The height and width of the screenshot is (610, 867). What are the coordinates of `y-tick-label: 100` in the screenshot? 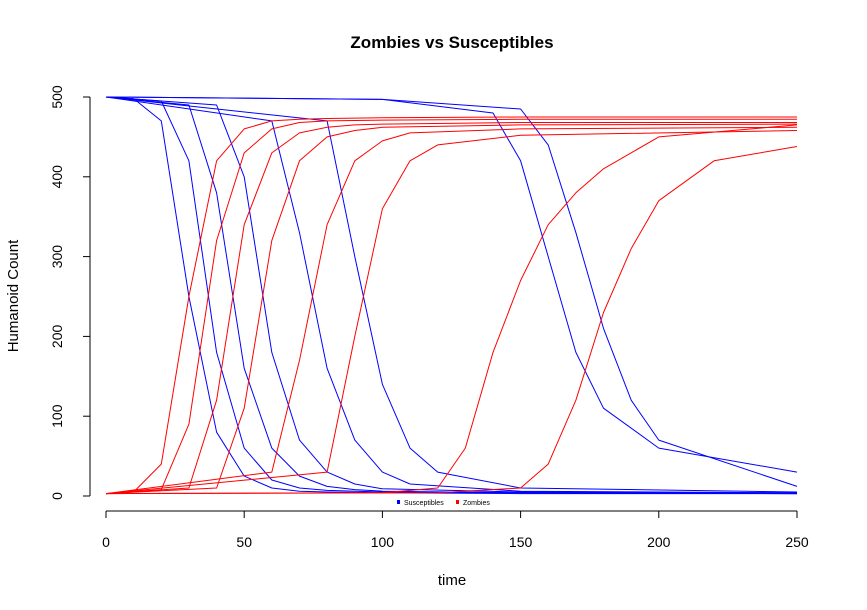 It's located at (57, 416).